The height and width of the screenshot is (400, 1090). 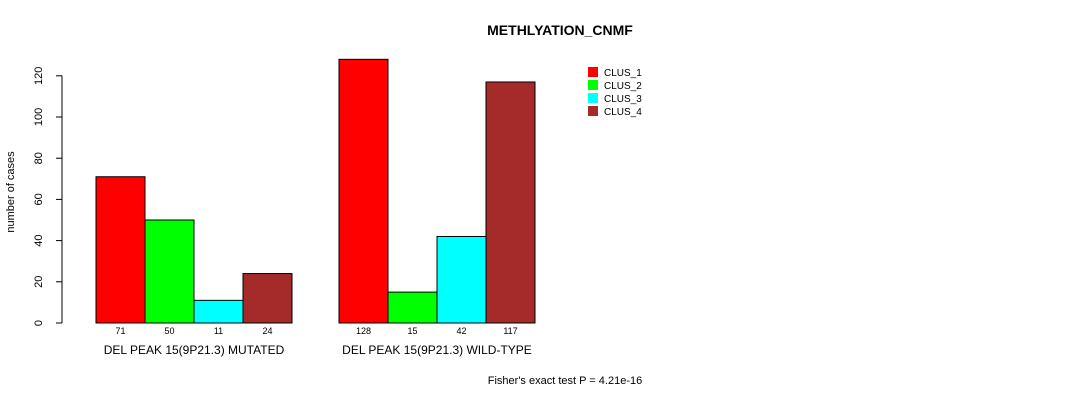 I want to click on legend: CLUS_1 CLUS_2 CLUS_3 CLUS_4, so click(x=615, y=92).